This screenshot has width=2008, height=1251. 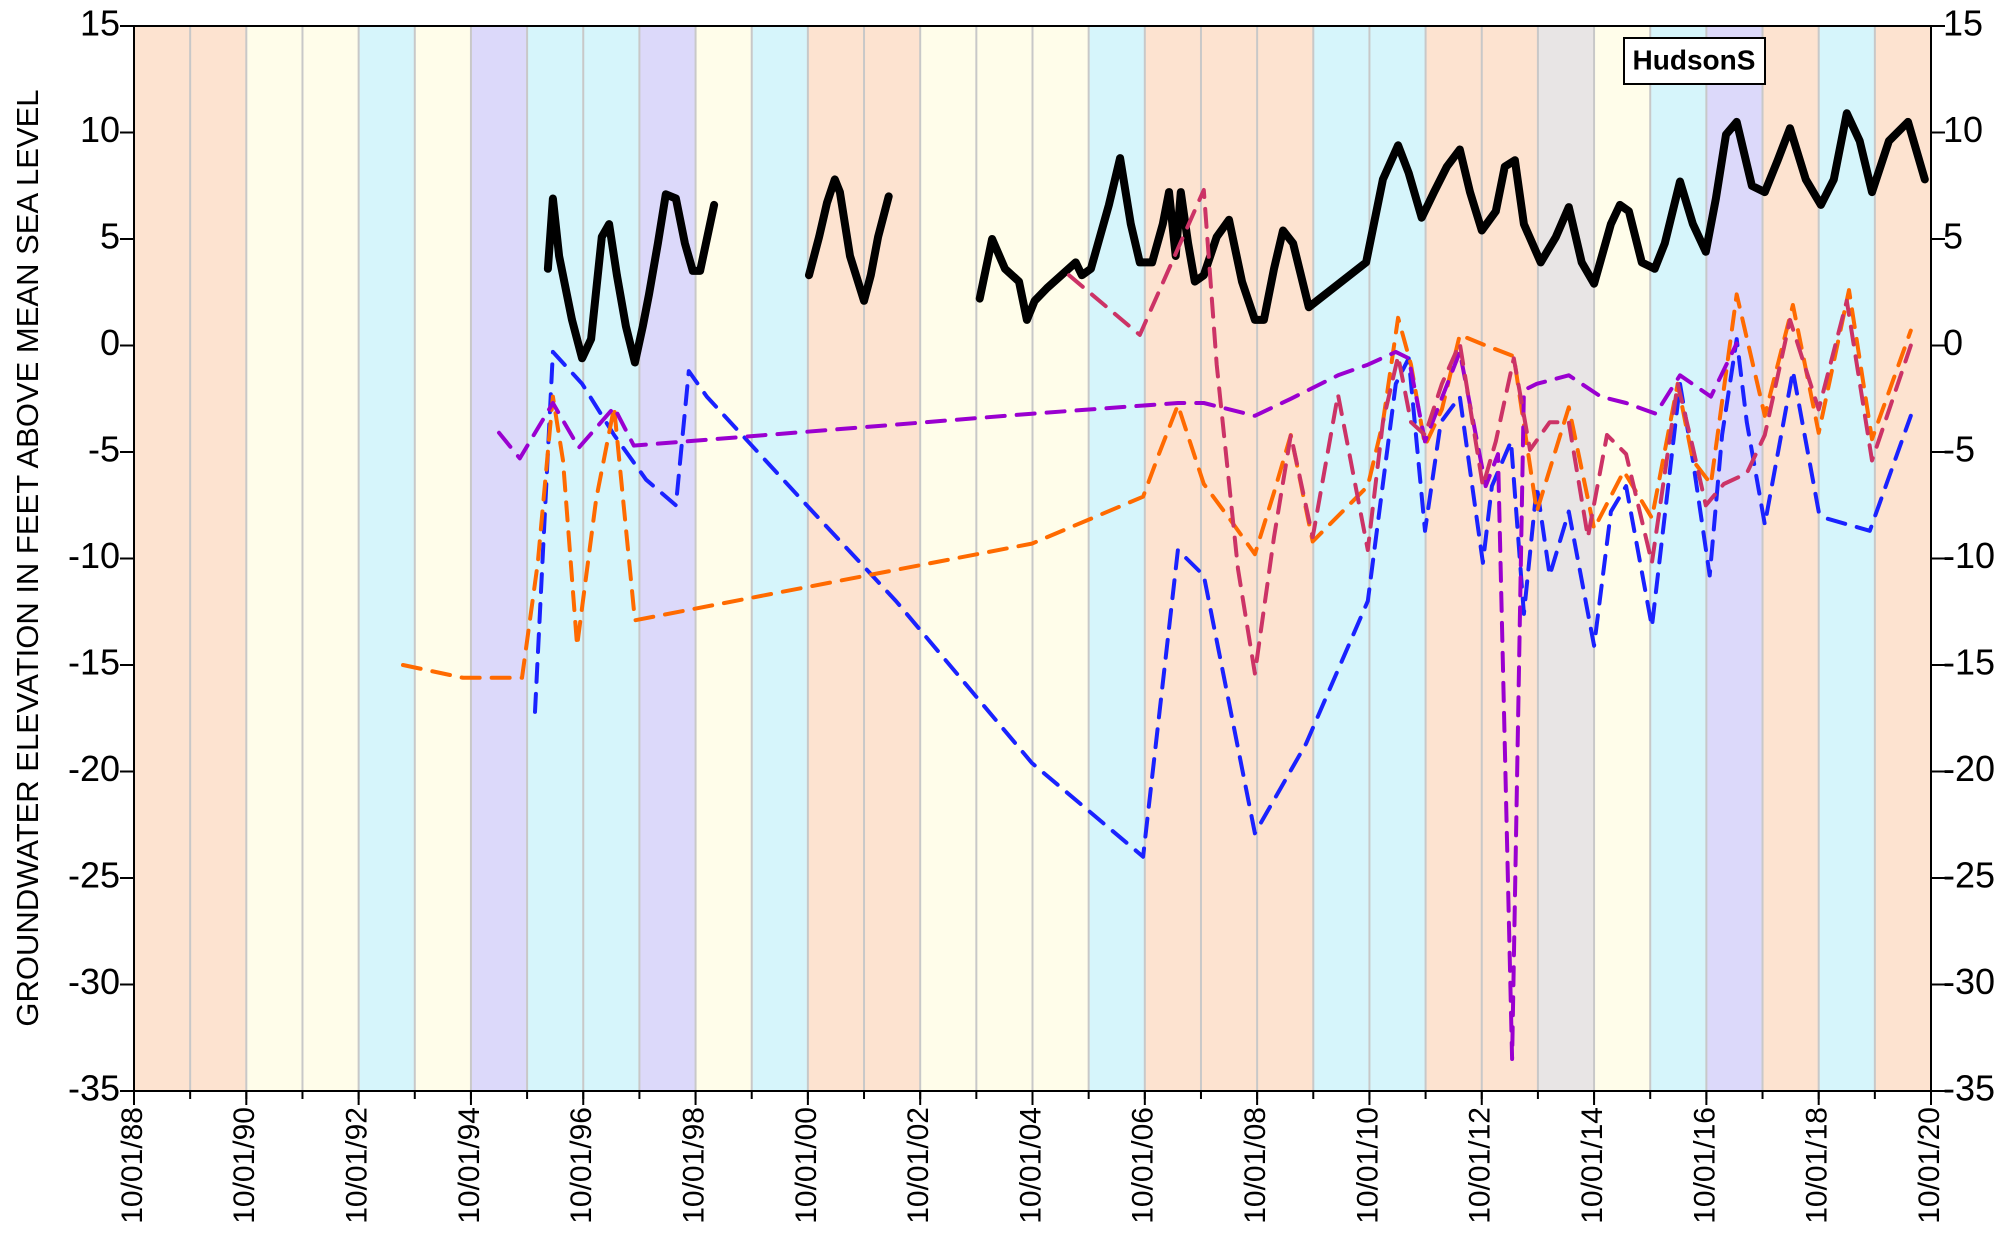 What do you see at coordinates (1969, 1088) in the screenshot?
I see `y2-tick-label: -35` at bounding box center [1969, 1088].